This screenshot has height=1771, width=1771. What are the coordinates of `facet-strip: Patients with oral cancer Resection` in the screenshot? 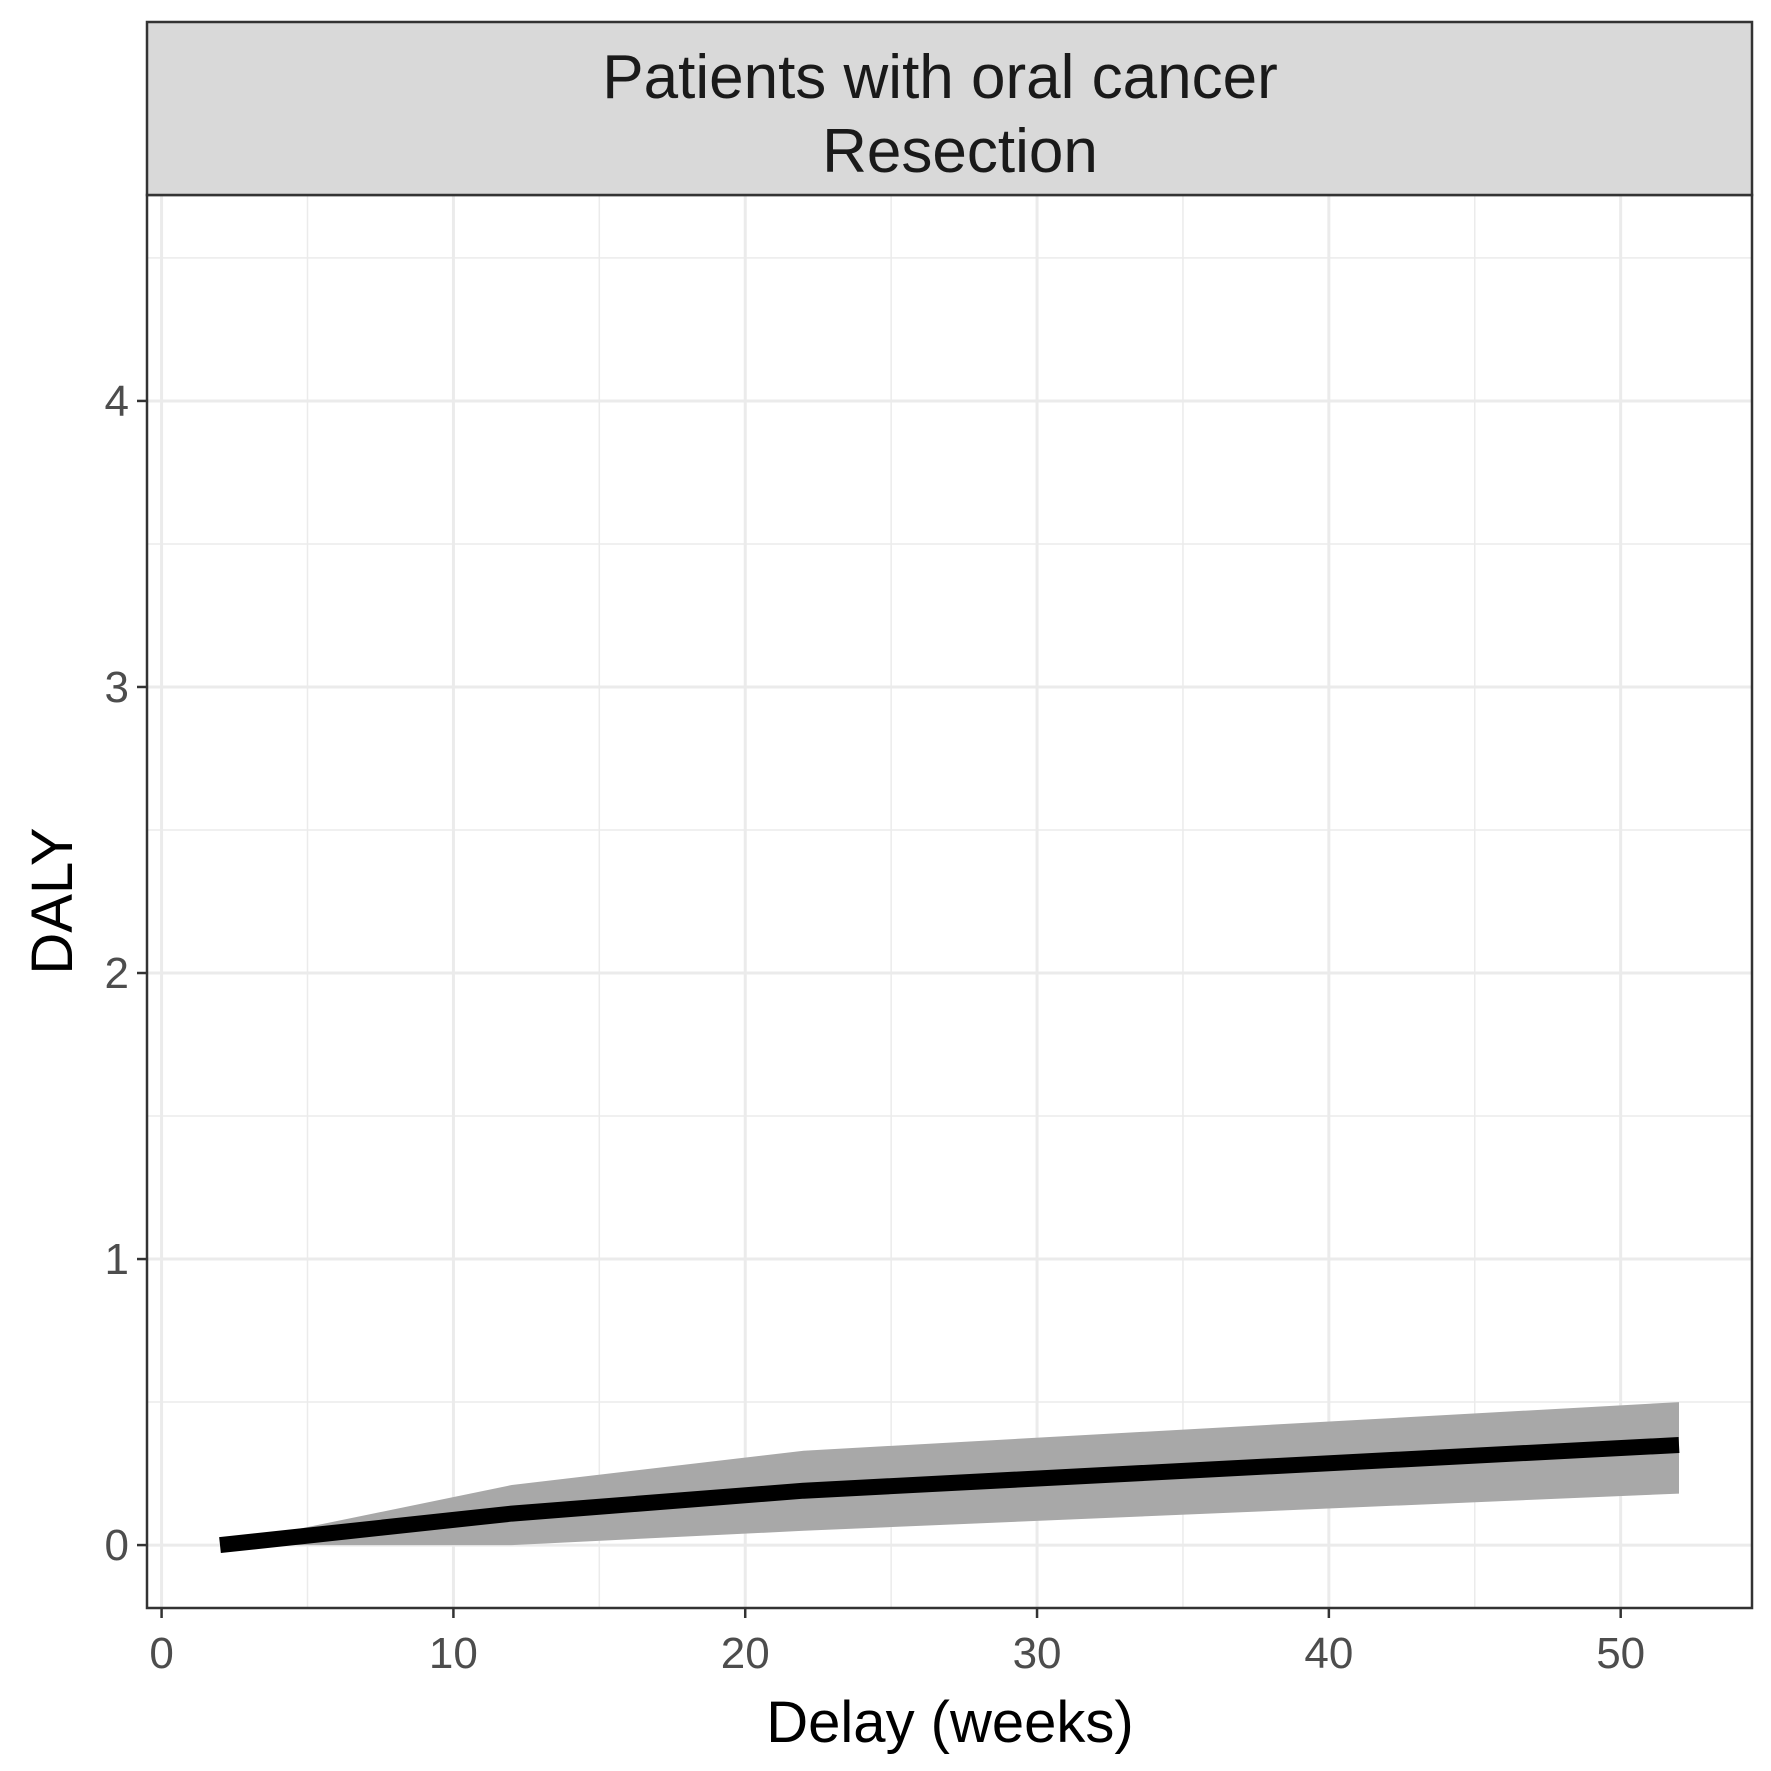 It's located at (949, 108).